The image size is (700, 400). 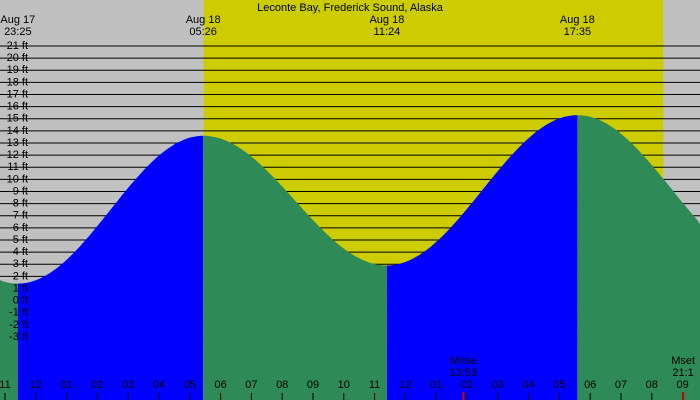 I want to click on extreme-time: 11:24, so click(x=387, y=32).